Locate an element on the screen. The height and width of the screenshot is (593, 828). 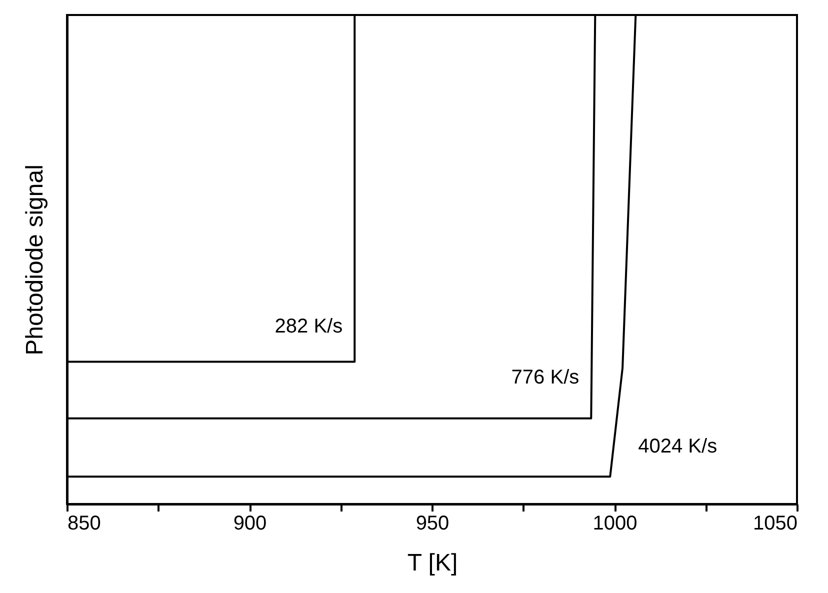
series-label: 4024 K/s is located at coordinates (678, 447).